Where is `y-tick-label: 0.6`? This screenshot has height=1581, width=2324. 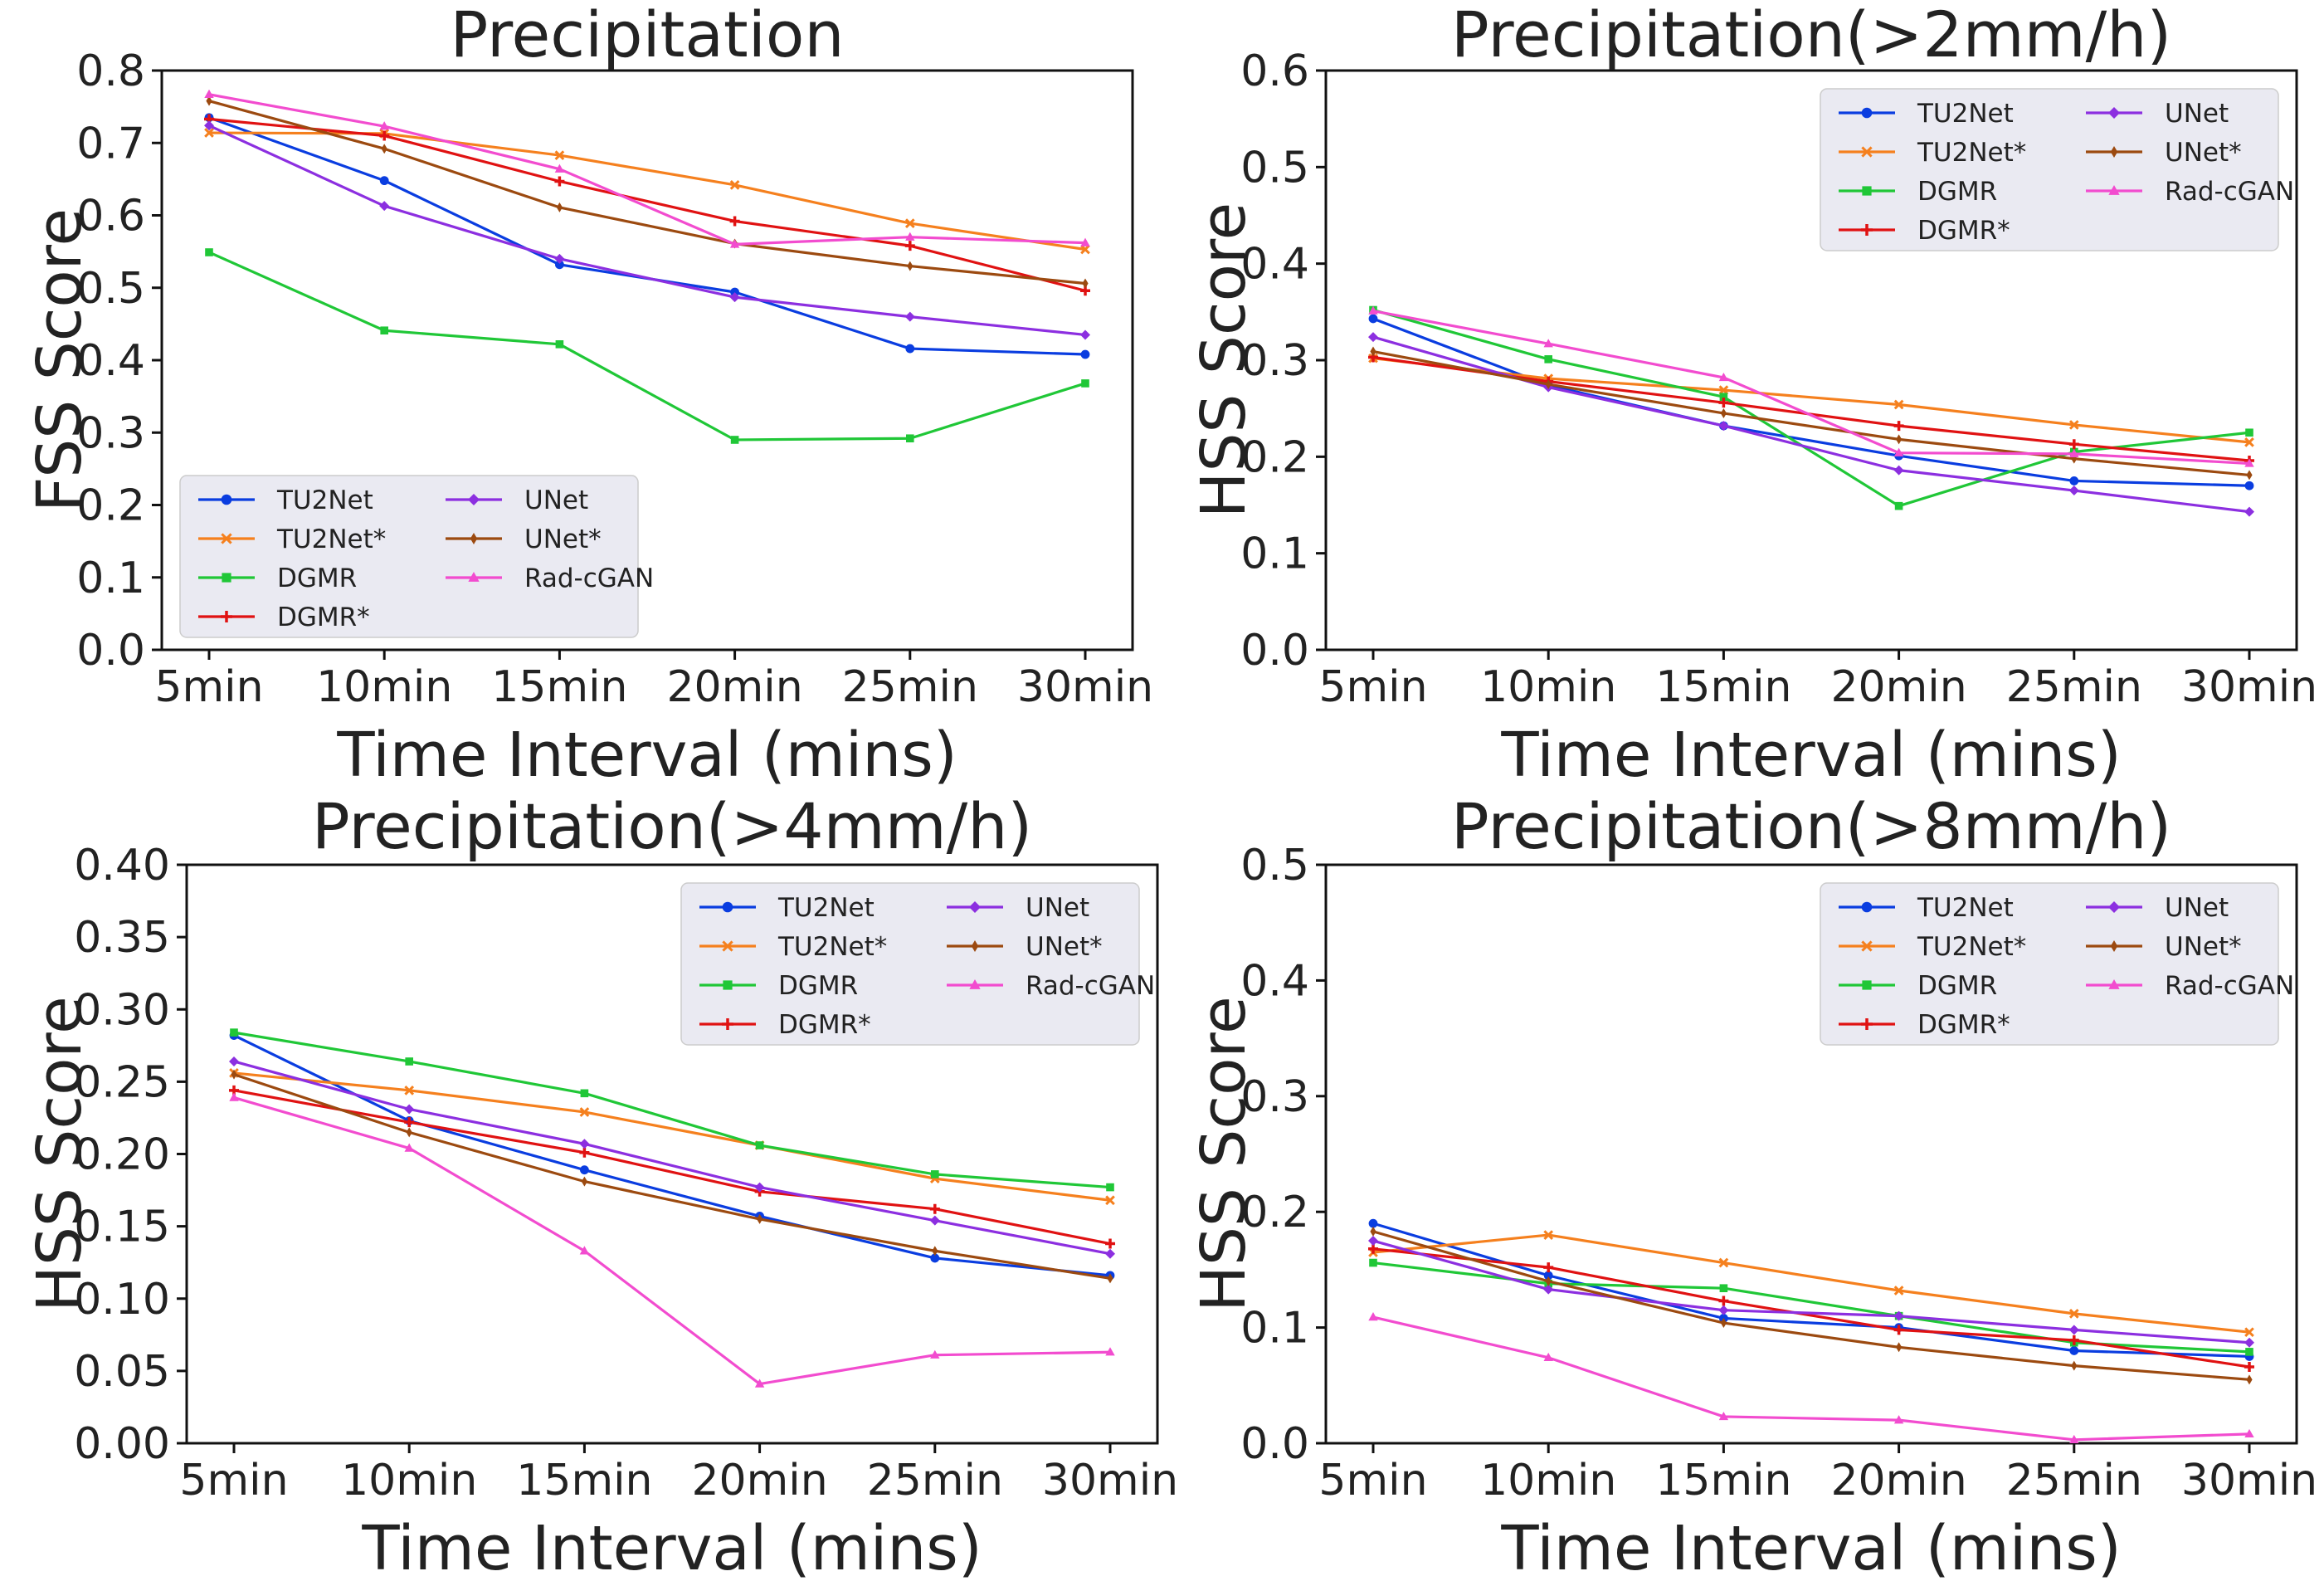
y-tick-label: 0.6 is located at coordinates (1274, 71).